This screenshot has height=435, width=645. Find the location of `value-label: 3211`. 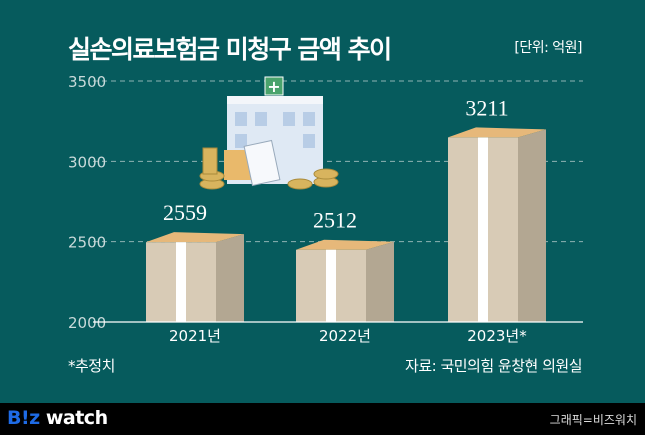

value-label: 3211 is located at coordinates (486, 107).